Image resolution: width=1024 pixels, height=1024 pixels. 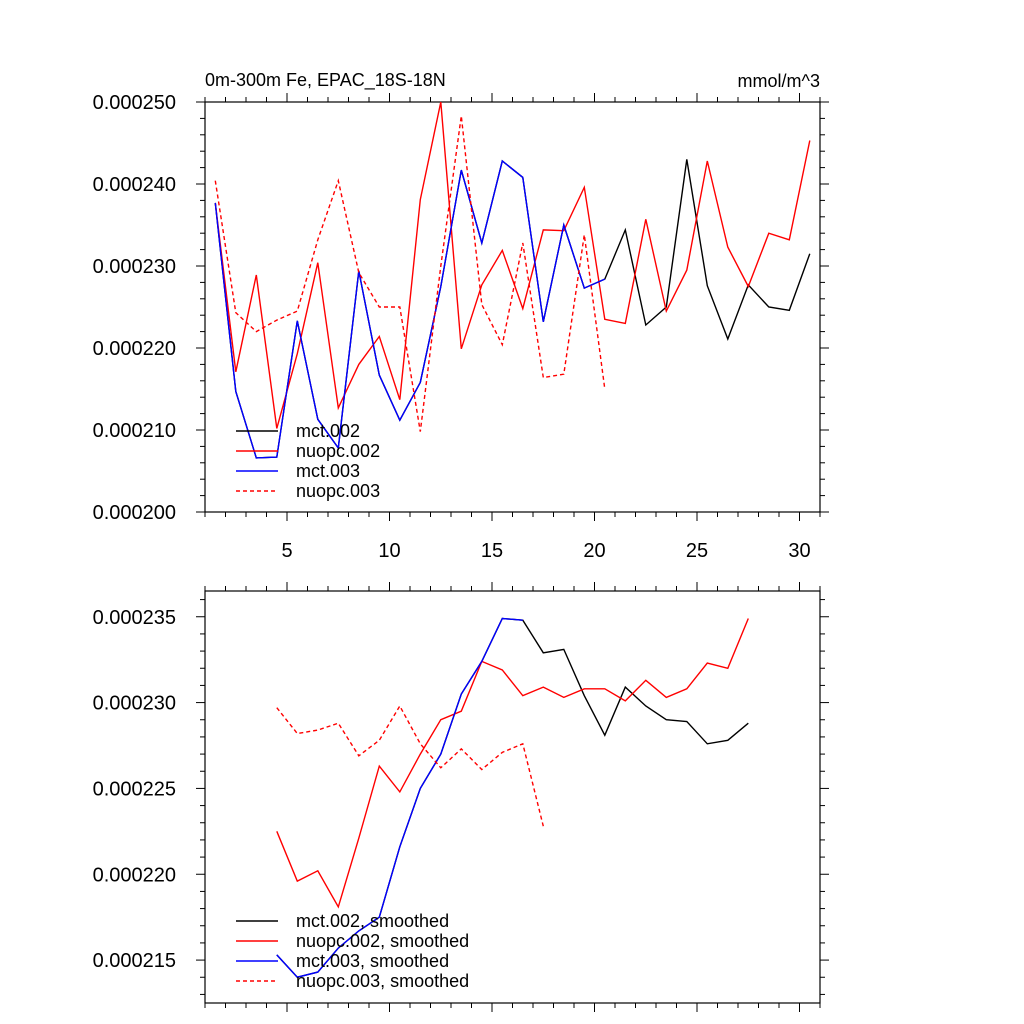 What do you see at coordinates (134, 875) in the screenshot?
I see `panel2-y-tick-label: 0.000220` at bounding box center [134, 875].